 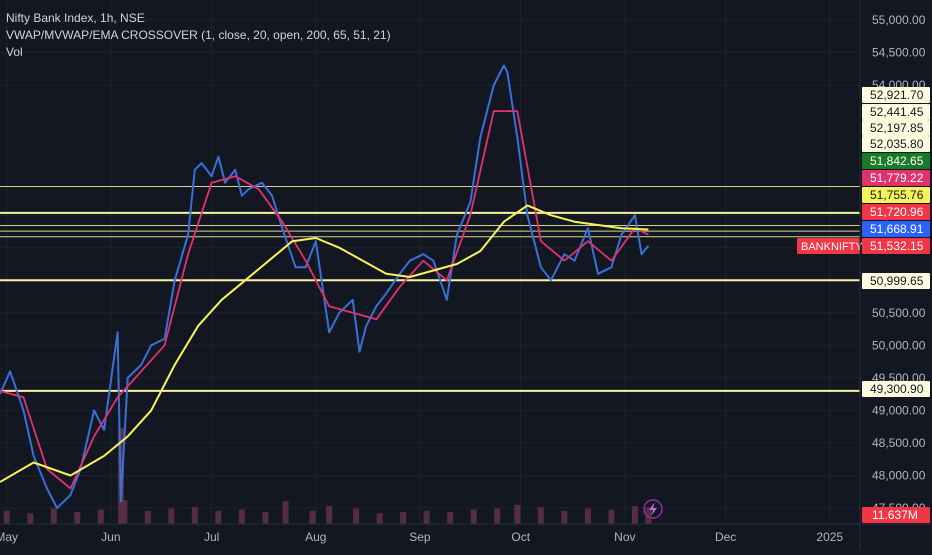 I want to click on time-axis-background, so click(x=466, y=537).